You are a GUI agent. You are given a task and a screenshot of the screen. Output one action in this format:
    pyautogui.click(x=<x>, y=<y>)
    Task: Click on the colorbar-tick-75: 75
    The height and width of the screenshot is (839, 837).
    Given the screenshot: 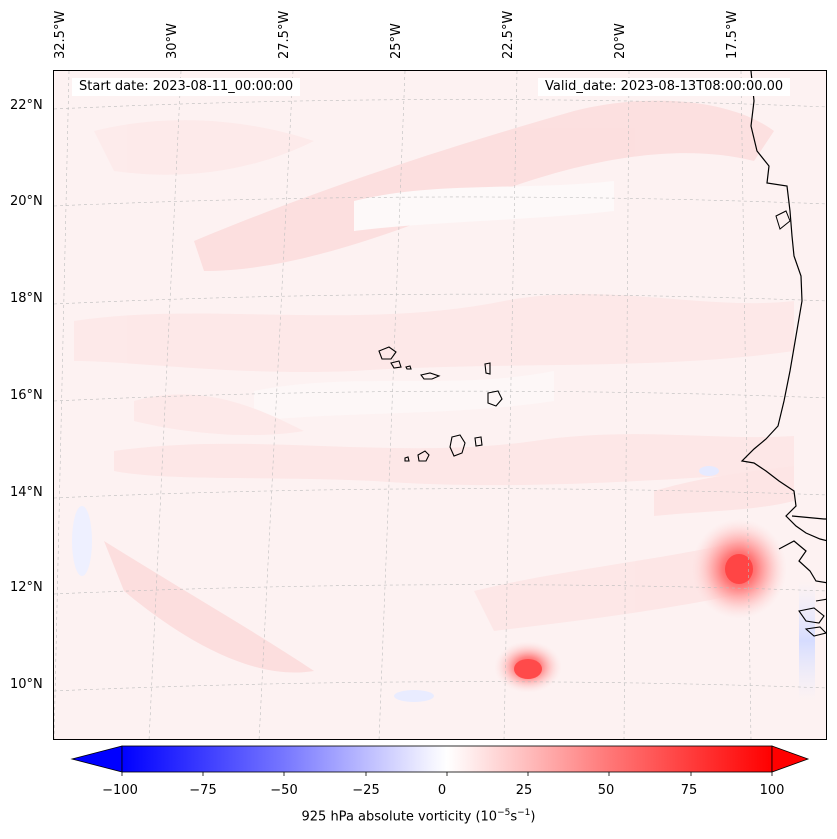 What is the action you would take?
    pyautogui.click(x=689, y=790)
    